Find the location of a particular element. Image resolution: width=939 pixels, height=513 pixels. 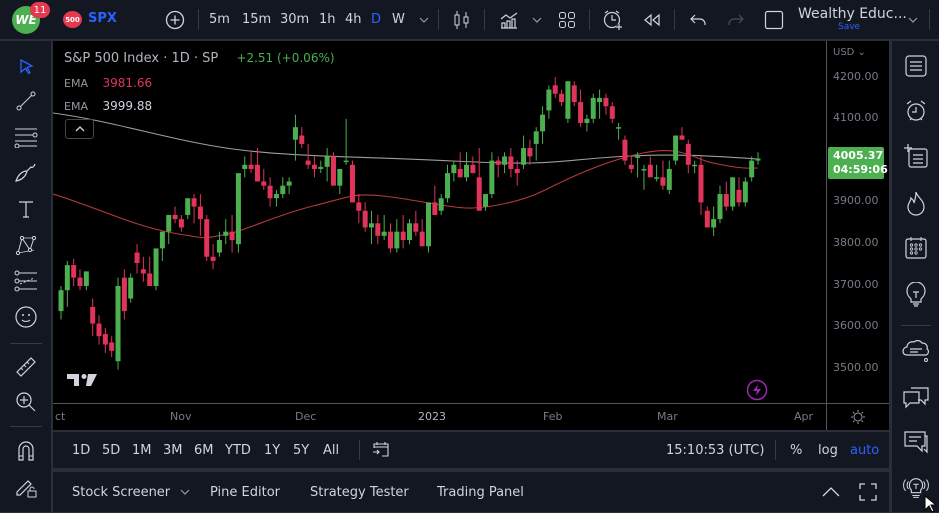

hotlists-button is located at coordinates (916, 203).